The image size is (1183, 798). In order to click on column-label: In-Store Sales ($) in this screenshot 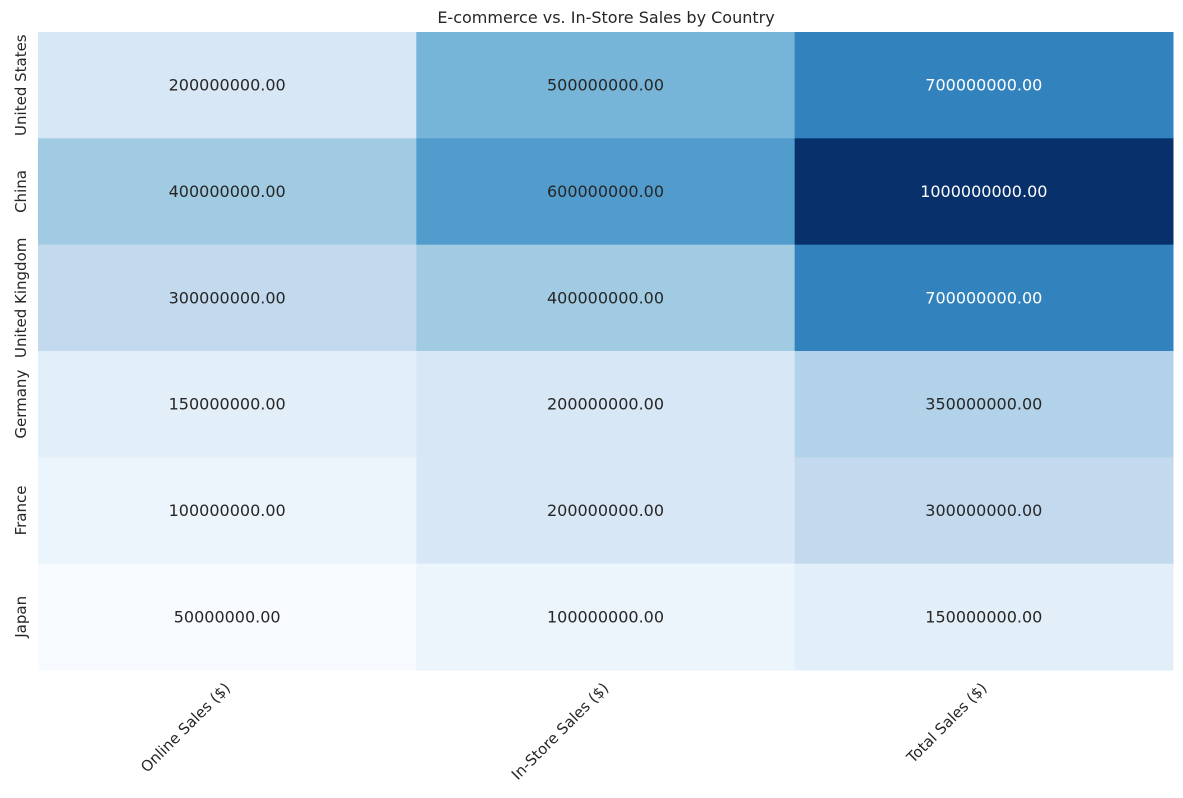, I will do `click(560, 731)`.